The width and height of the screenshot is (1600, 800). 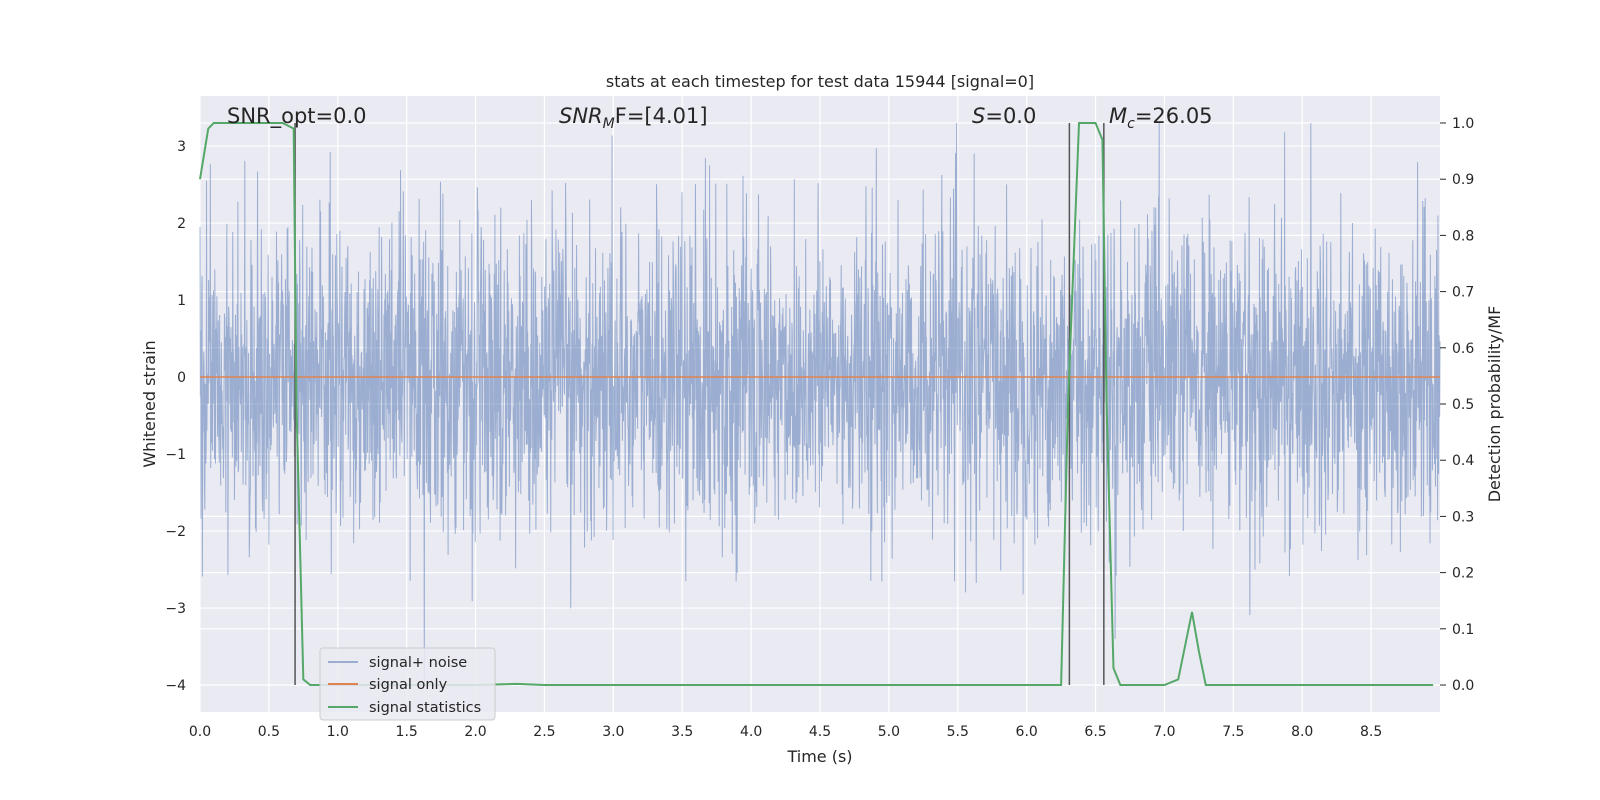 What do you see at coordinates (1164, 732) in the screenshot?
I see `x-tick-label: 7.0` at bounding box center [1164, 732].